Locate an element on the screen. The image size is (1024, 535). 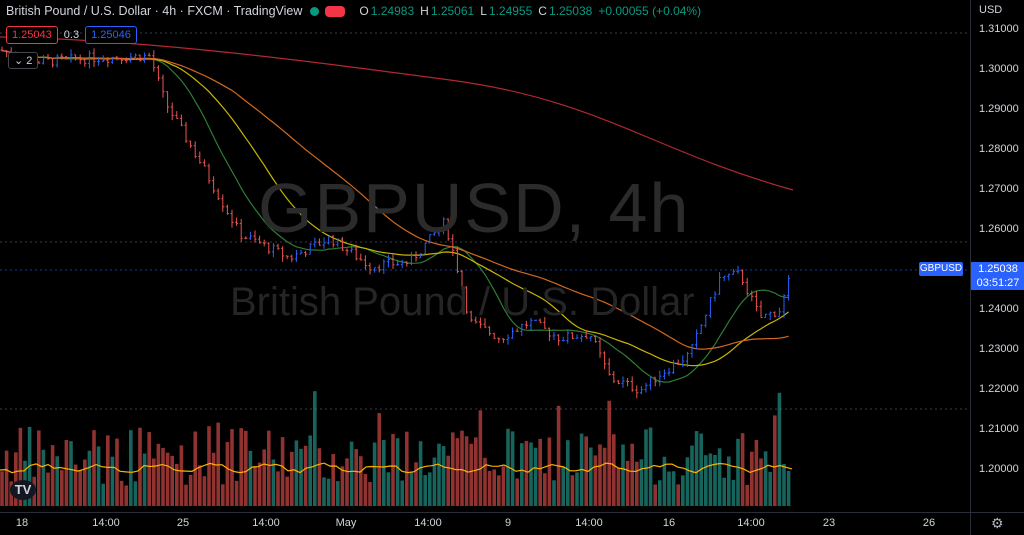
time-tick: May is located at coordinates (346, 523).